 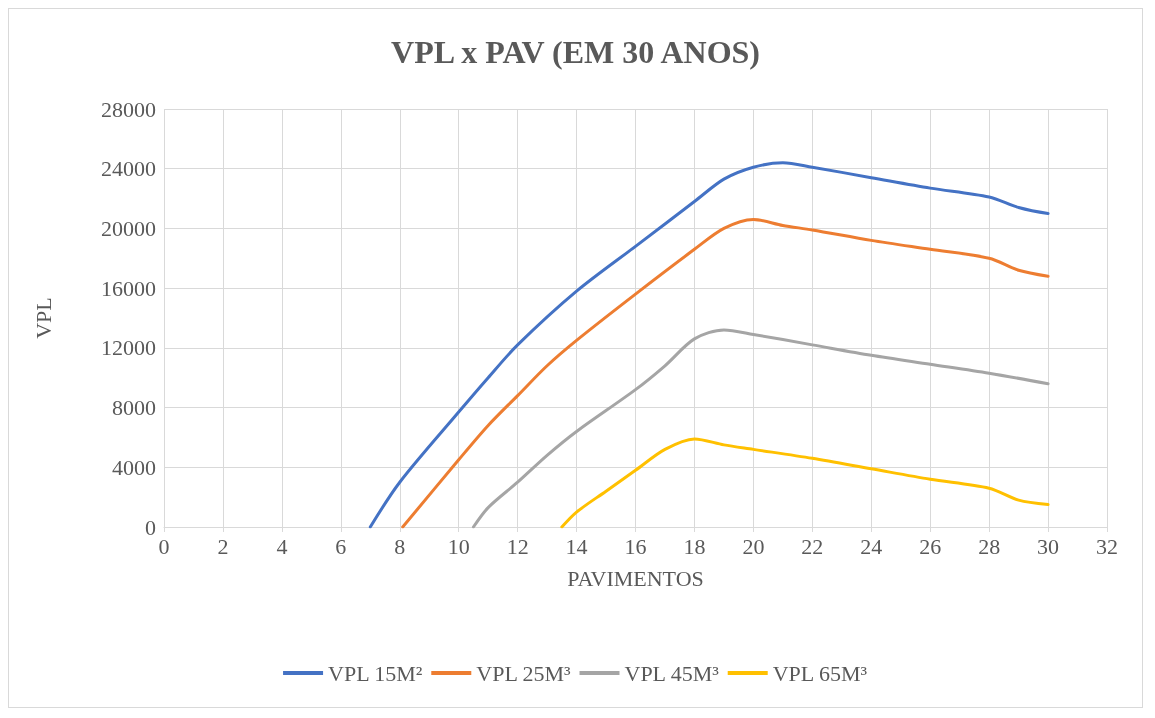 What do you see at coordinates (871, 546) in the screenshot?
I see `x-tick-label: 24` at bounding box center [871, 546].